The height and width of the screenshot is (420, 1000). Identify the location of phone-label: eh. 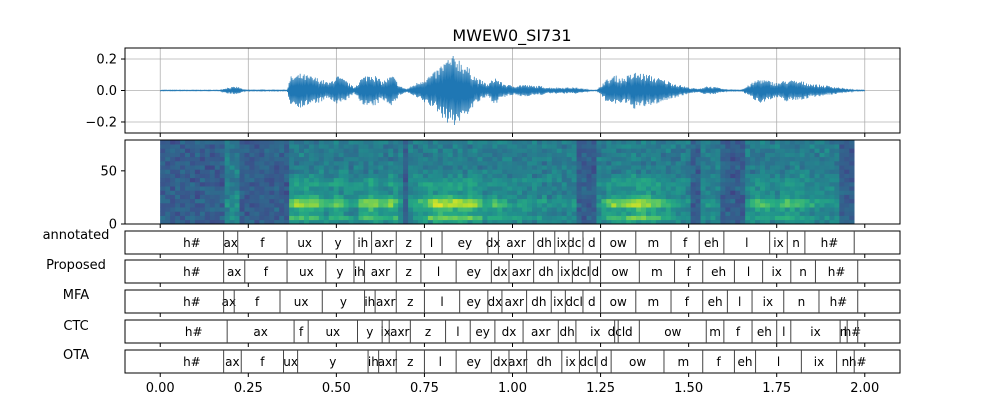
(764, 332).